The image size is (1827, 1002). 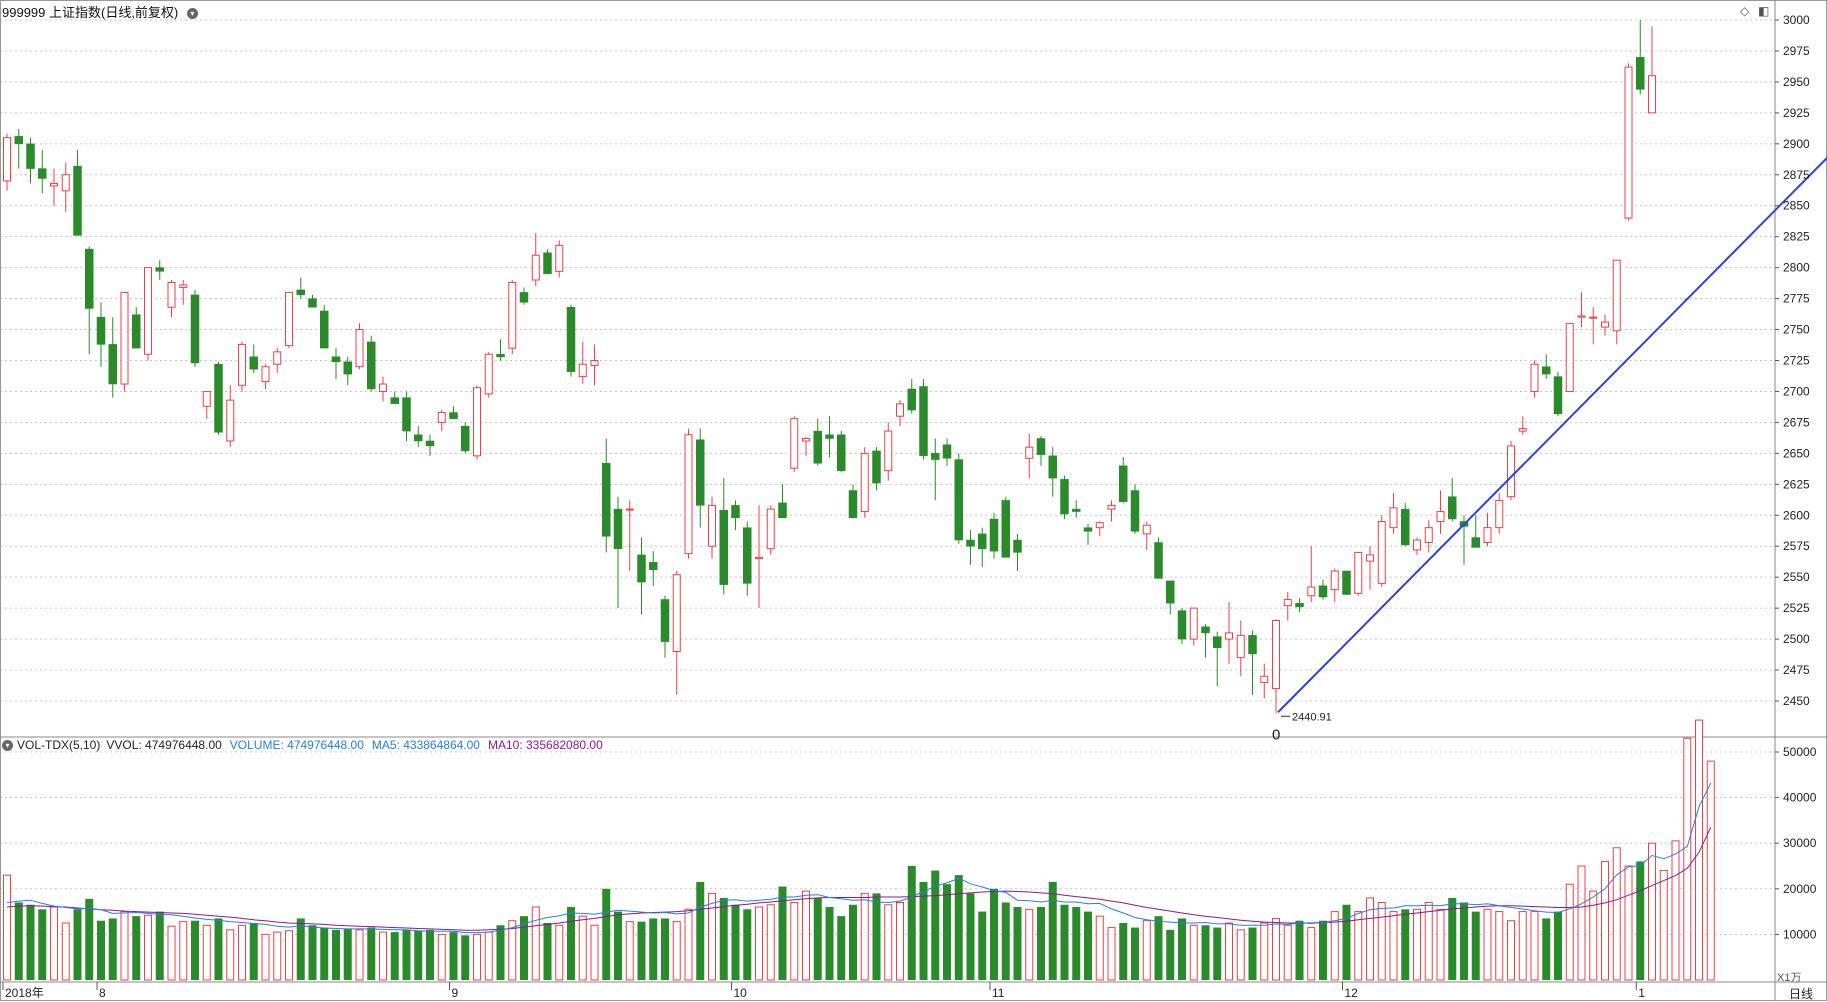 What do you see at coordinates (1796, 422) in the screenshot?
I see `price-tick-label: 2675` at bounding box center [1796, 422].